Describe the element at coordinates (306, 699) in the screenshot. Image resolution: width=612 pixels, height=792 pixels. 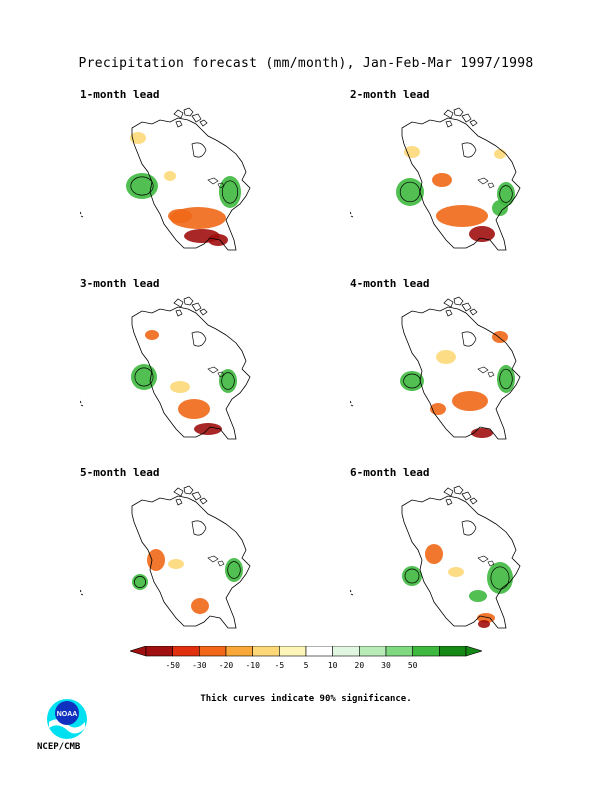
I see `significance-note: Thick curves indicate 90% significance.` at that location.